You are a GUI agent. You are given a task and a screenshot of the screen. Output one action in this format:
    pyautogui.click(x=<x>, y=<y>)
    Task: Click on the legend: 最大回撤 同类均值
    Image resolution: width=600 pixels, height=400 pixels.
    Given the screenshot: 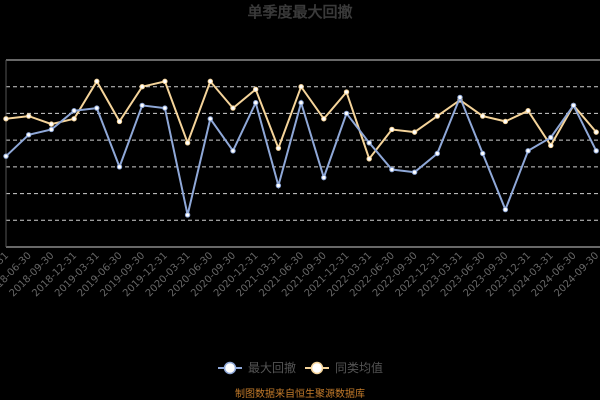 What is the action you would take?
    pyautogui.click(x=300, y=367)
    